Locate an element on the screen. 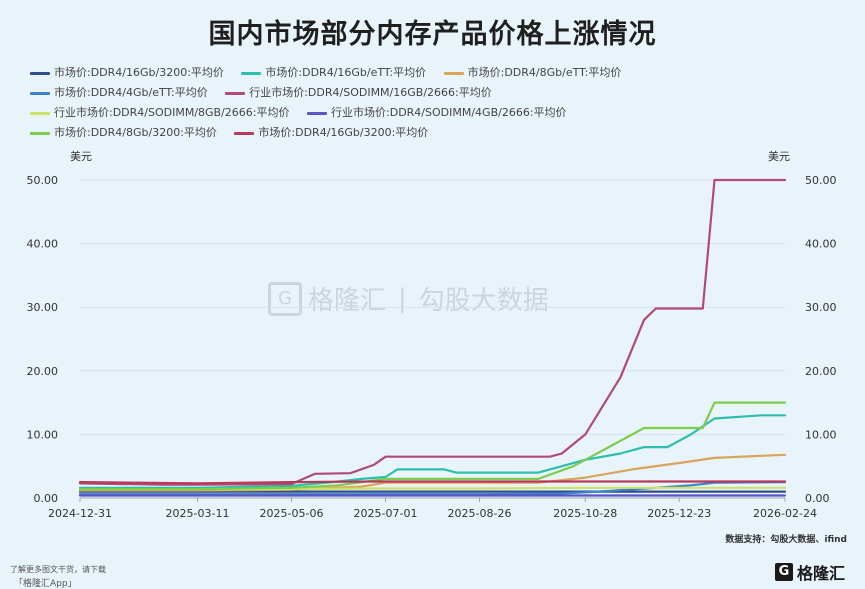 This screenshot has height=589, width=865. y-unit-left: 美元 is located at coordinates (81, 156).